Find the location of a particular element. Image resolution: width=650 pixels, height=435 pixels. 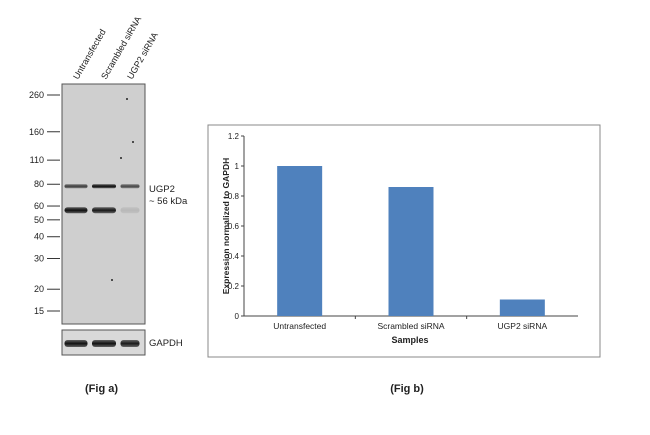

mw-marker-label: 60 is located at coordinates (39, 206).